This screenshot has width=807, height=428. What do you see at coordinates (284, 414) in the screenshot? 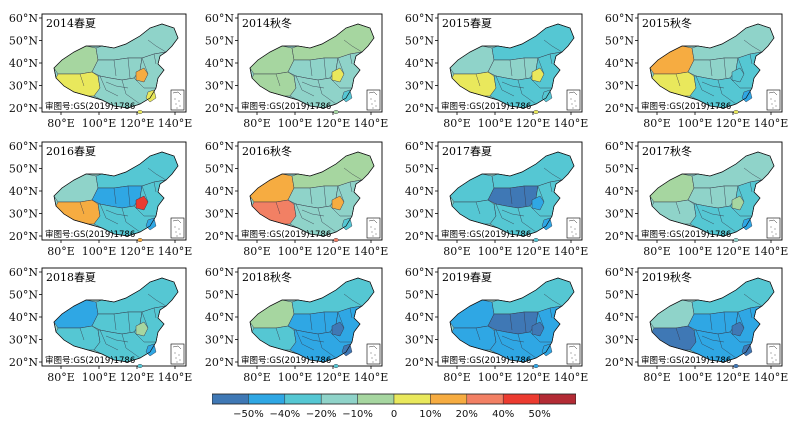
I see `legend-tick-label: −40%` at bounding box center [284, 414].